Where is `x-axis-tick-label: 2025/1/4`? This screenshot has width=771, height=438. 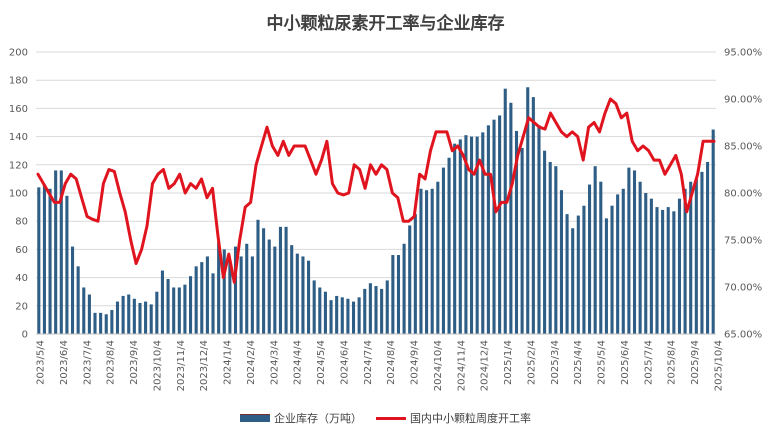 x-axis-tick-label: 2025/1/4 is located at coordinates (508, 362).